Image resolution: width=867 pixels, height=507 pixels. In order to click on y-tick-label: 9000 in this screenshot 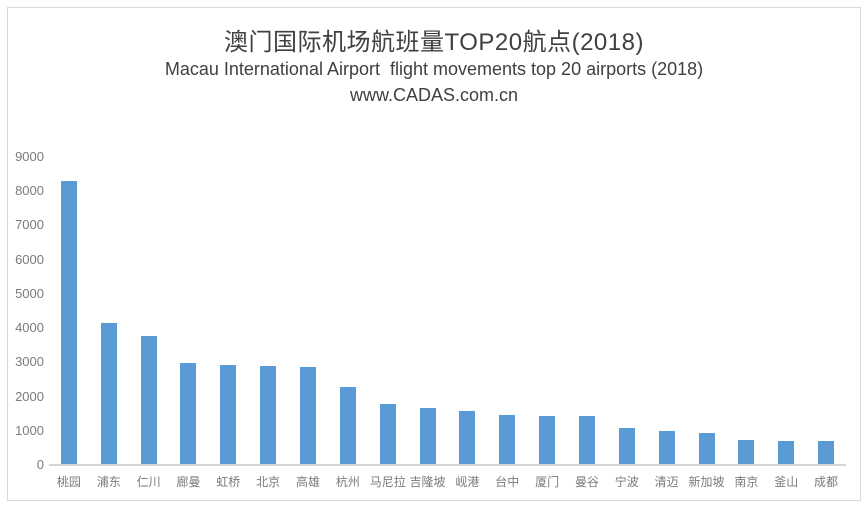, I will do `click(29, 156)`.